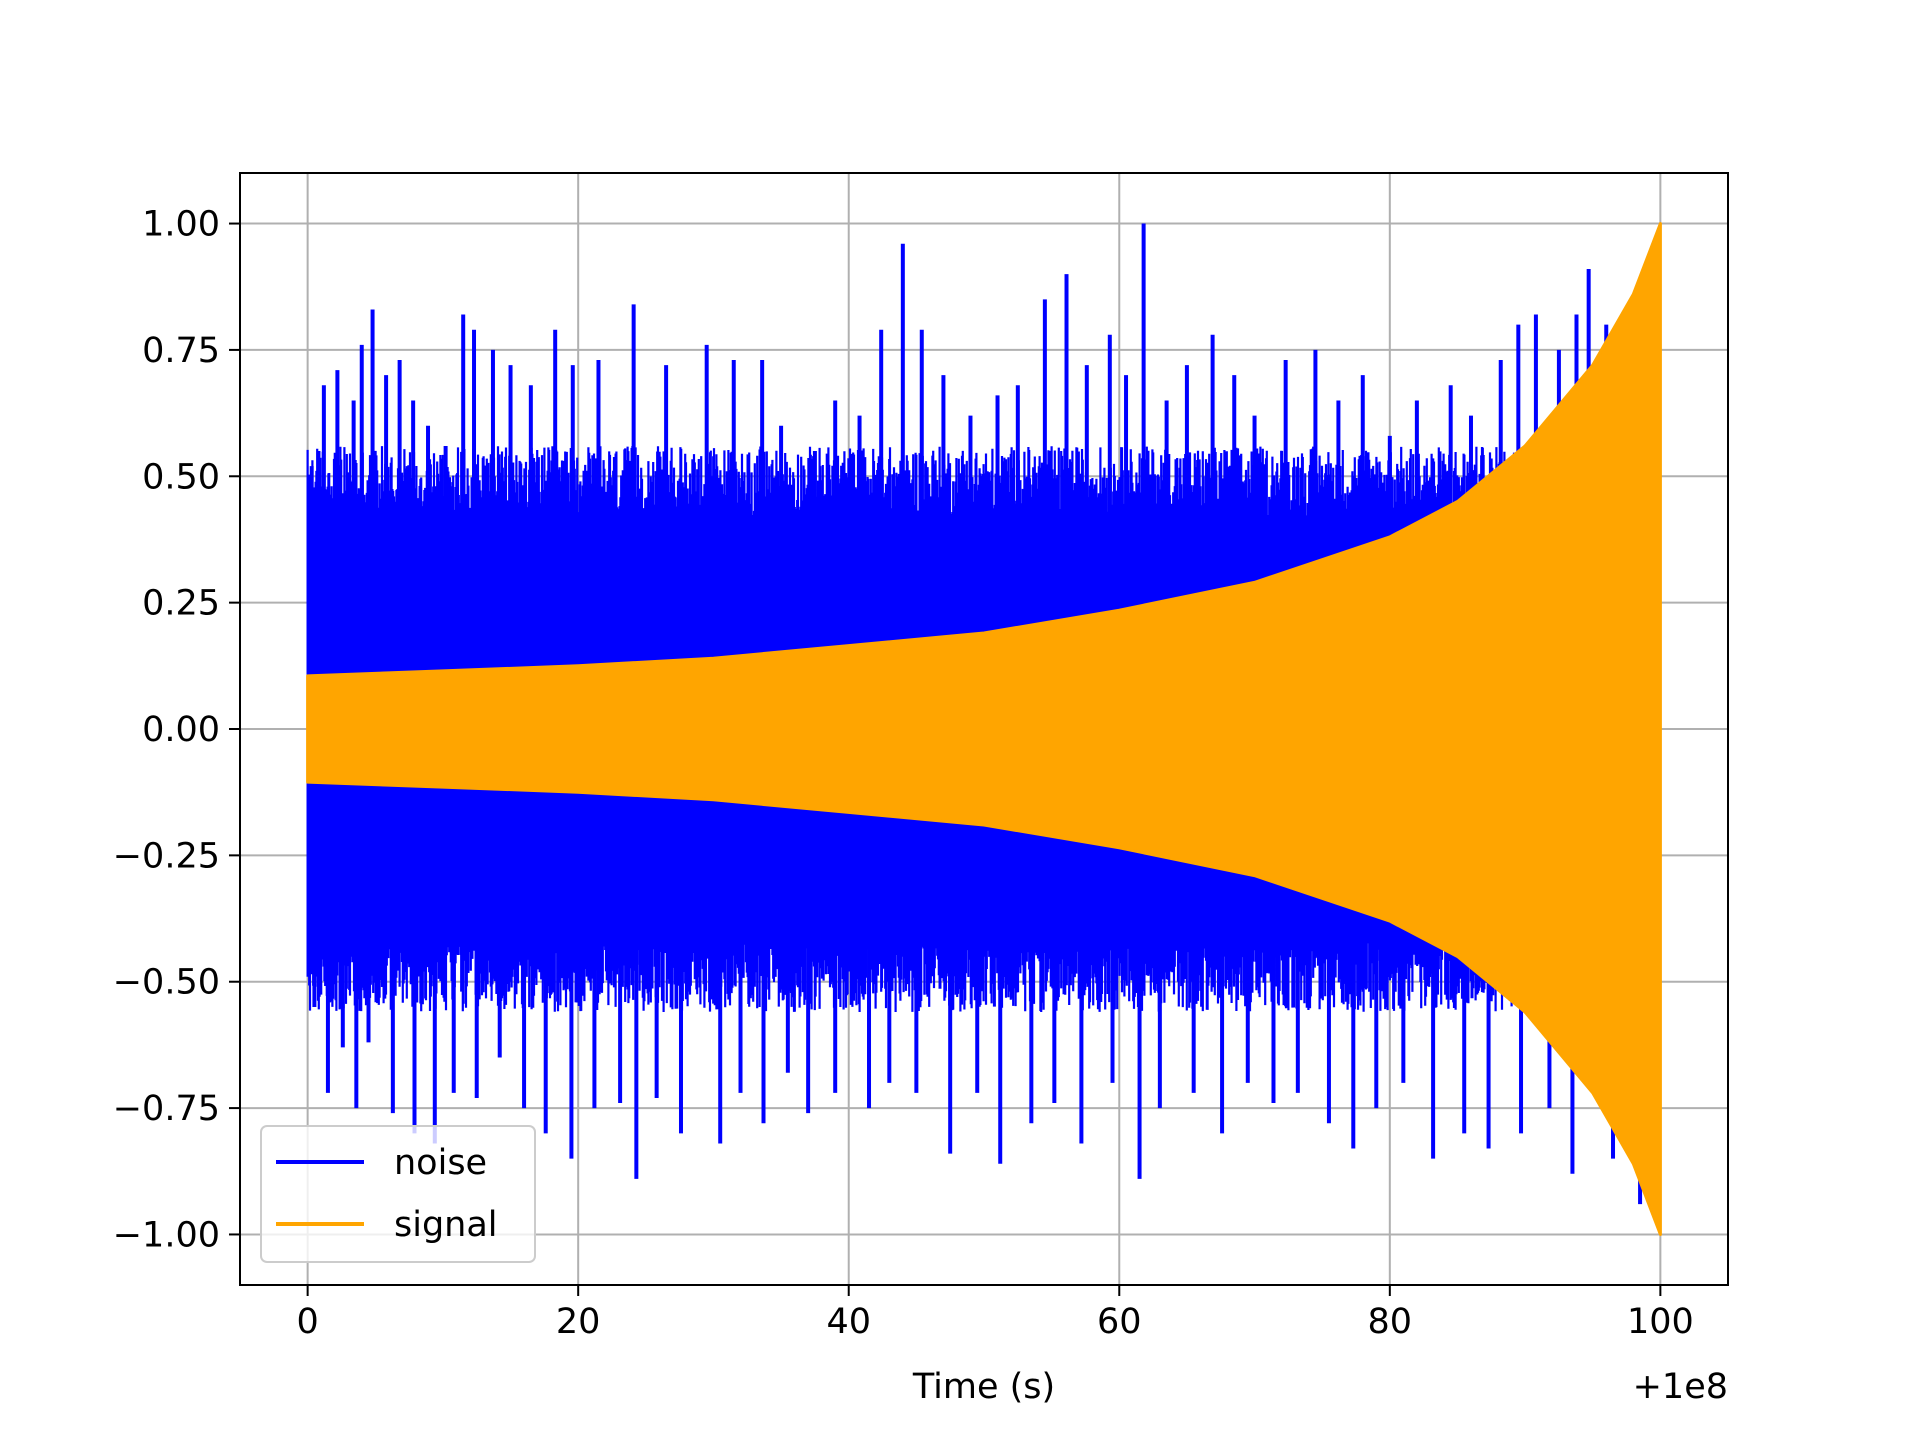 The width and height of the screenshot is (1920, 1445). Describe the element at coordinates (446, 1225) in the screenshot. I see `legend-label-signal: signal` at that location.